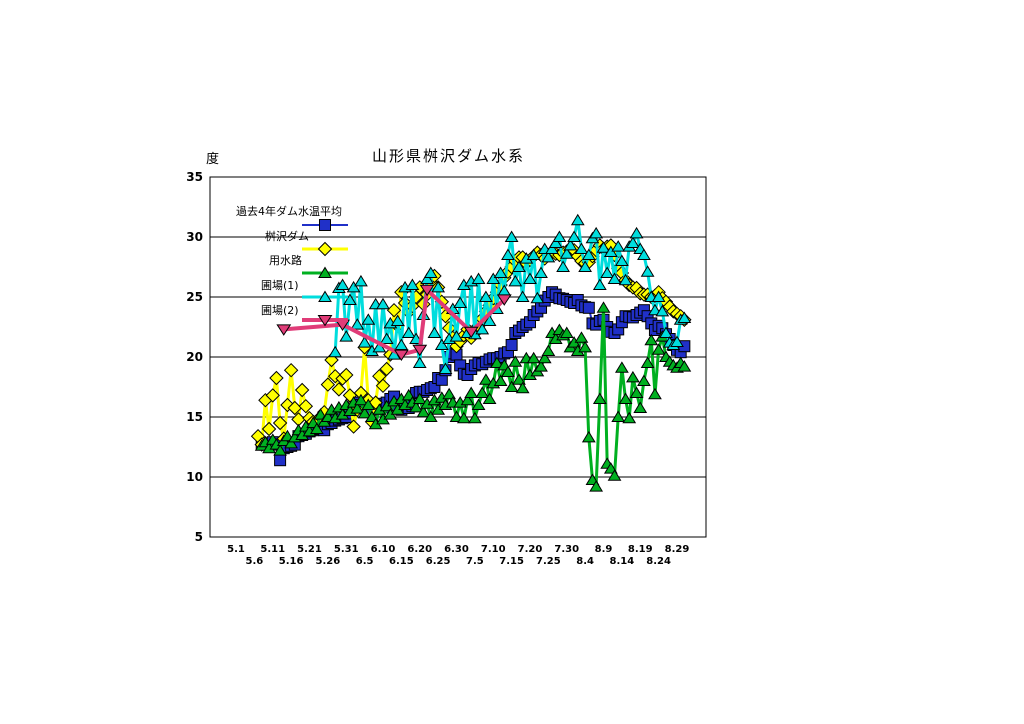 This screenshot has width=1024, height=724. What do you see at coordinates (199, 537) in the screenshot?
I see `y-tick-label-5: 5` at bounding box center [199, 537].